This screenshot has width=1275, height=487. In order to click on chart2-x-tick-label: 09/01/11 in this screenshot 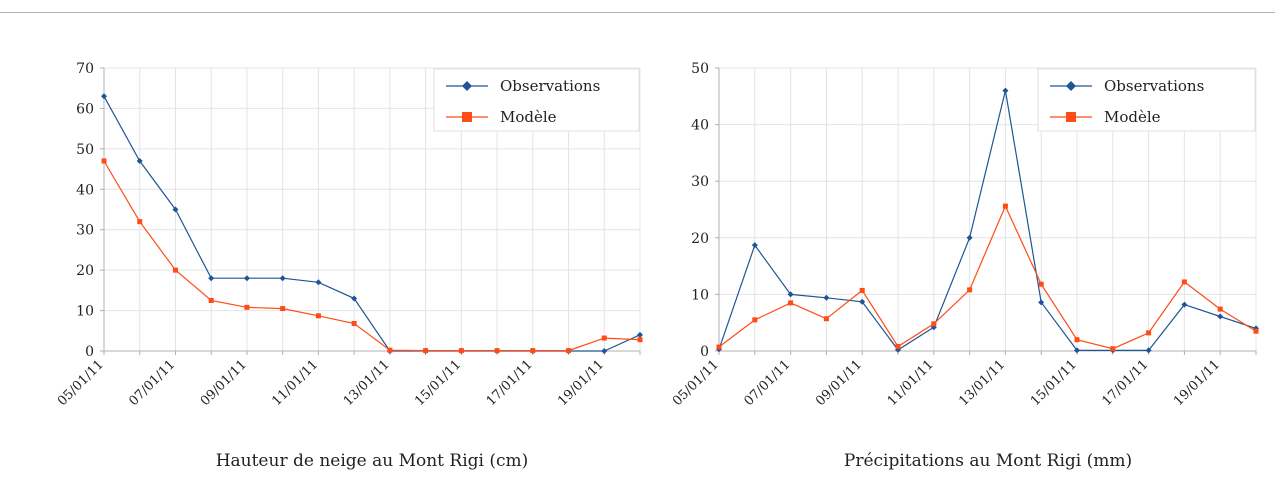, I will do `click(839, 383)`.